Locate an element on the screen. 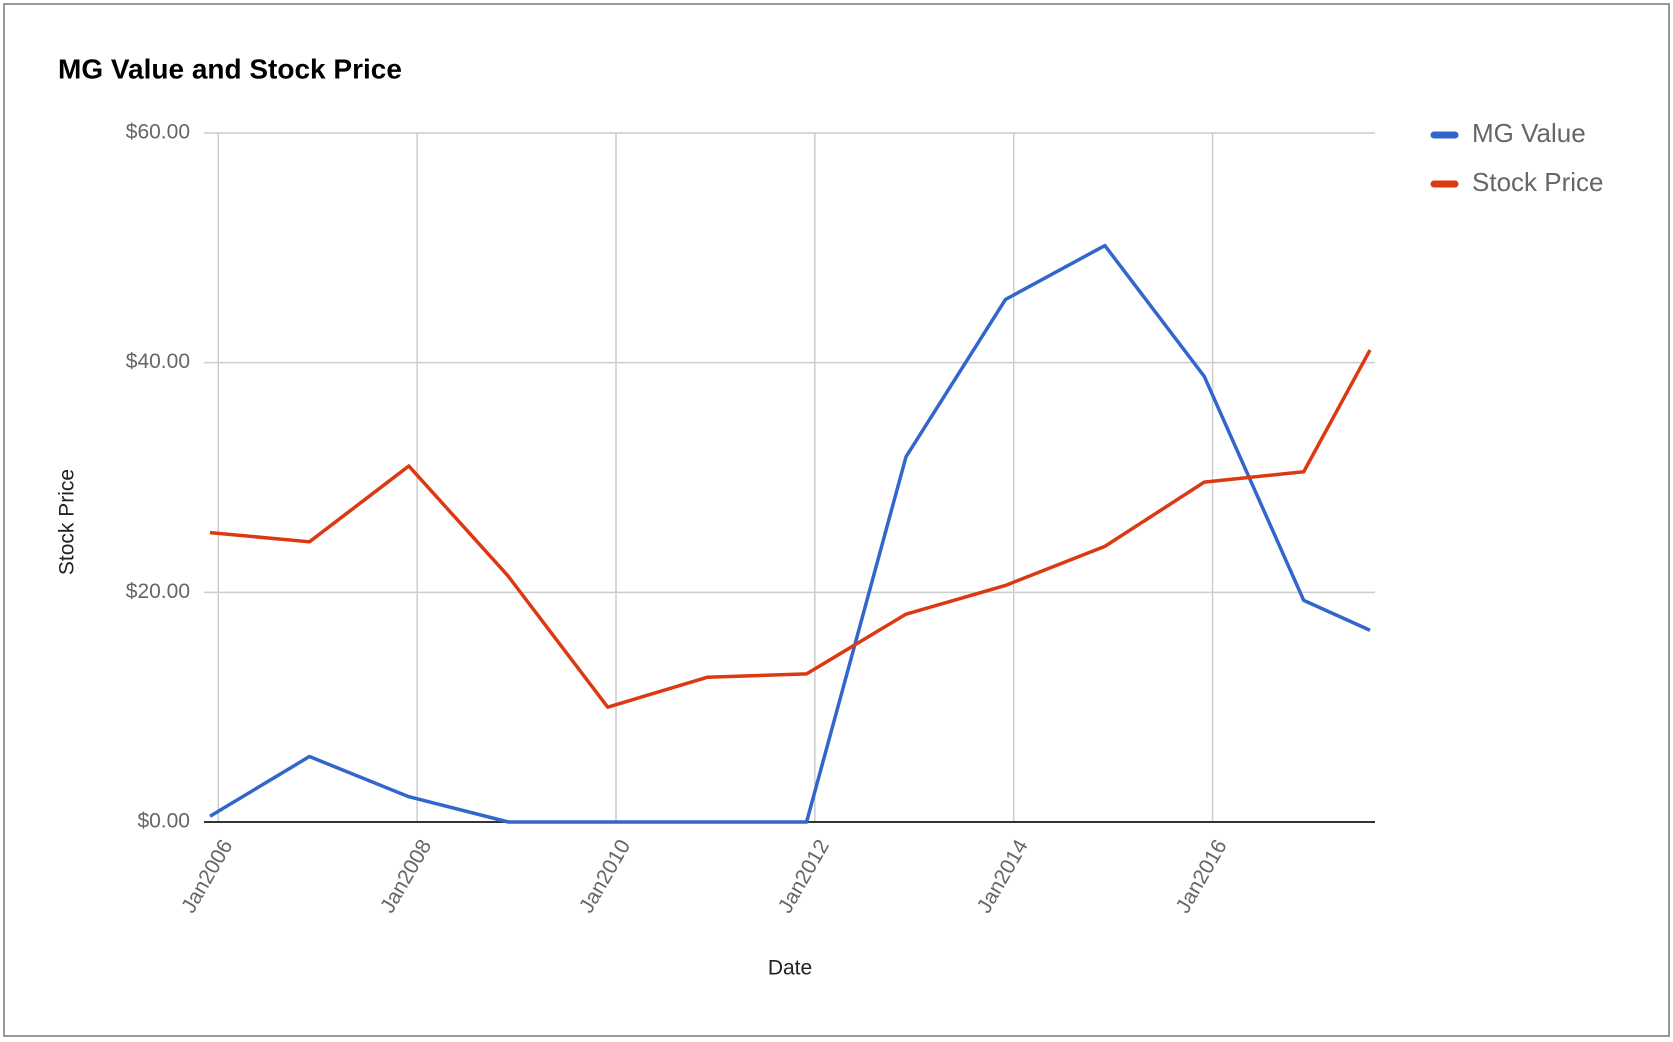 Image resolution: width=1673 pixels, height=1042 pixels. y-tick-label: $20.00 is located at coordinates (158, 591).